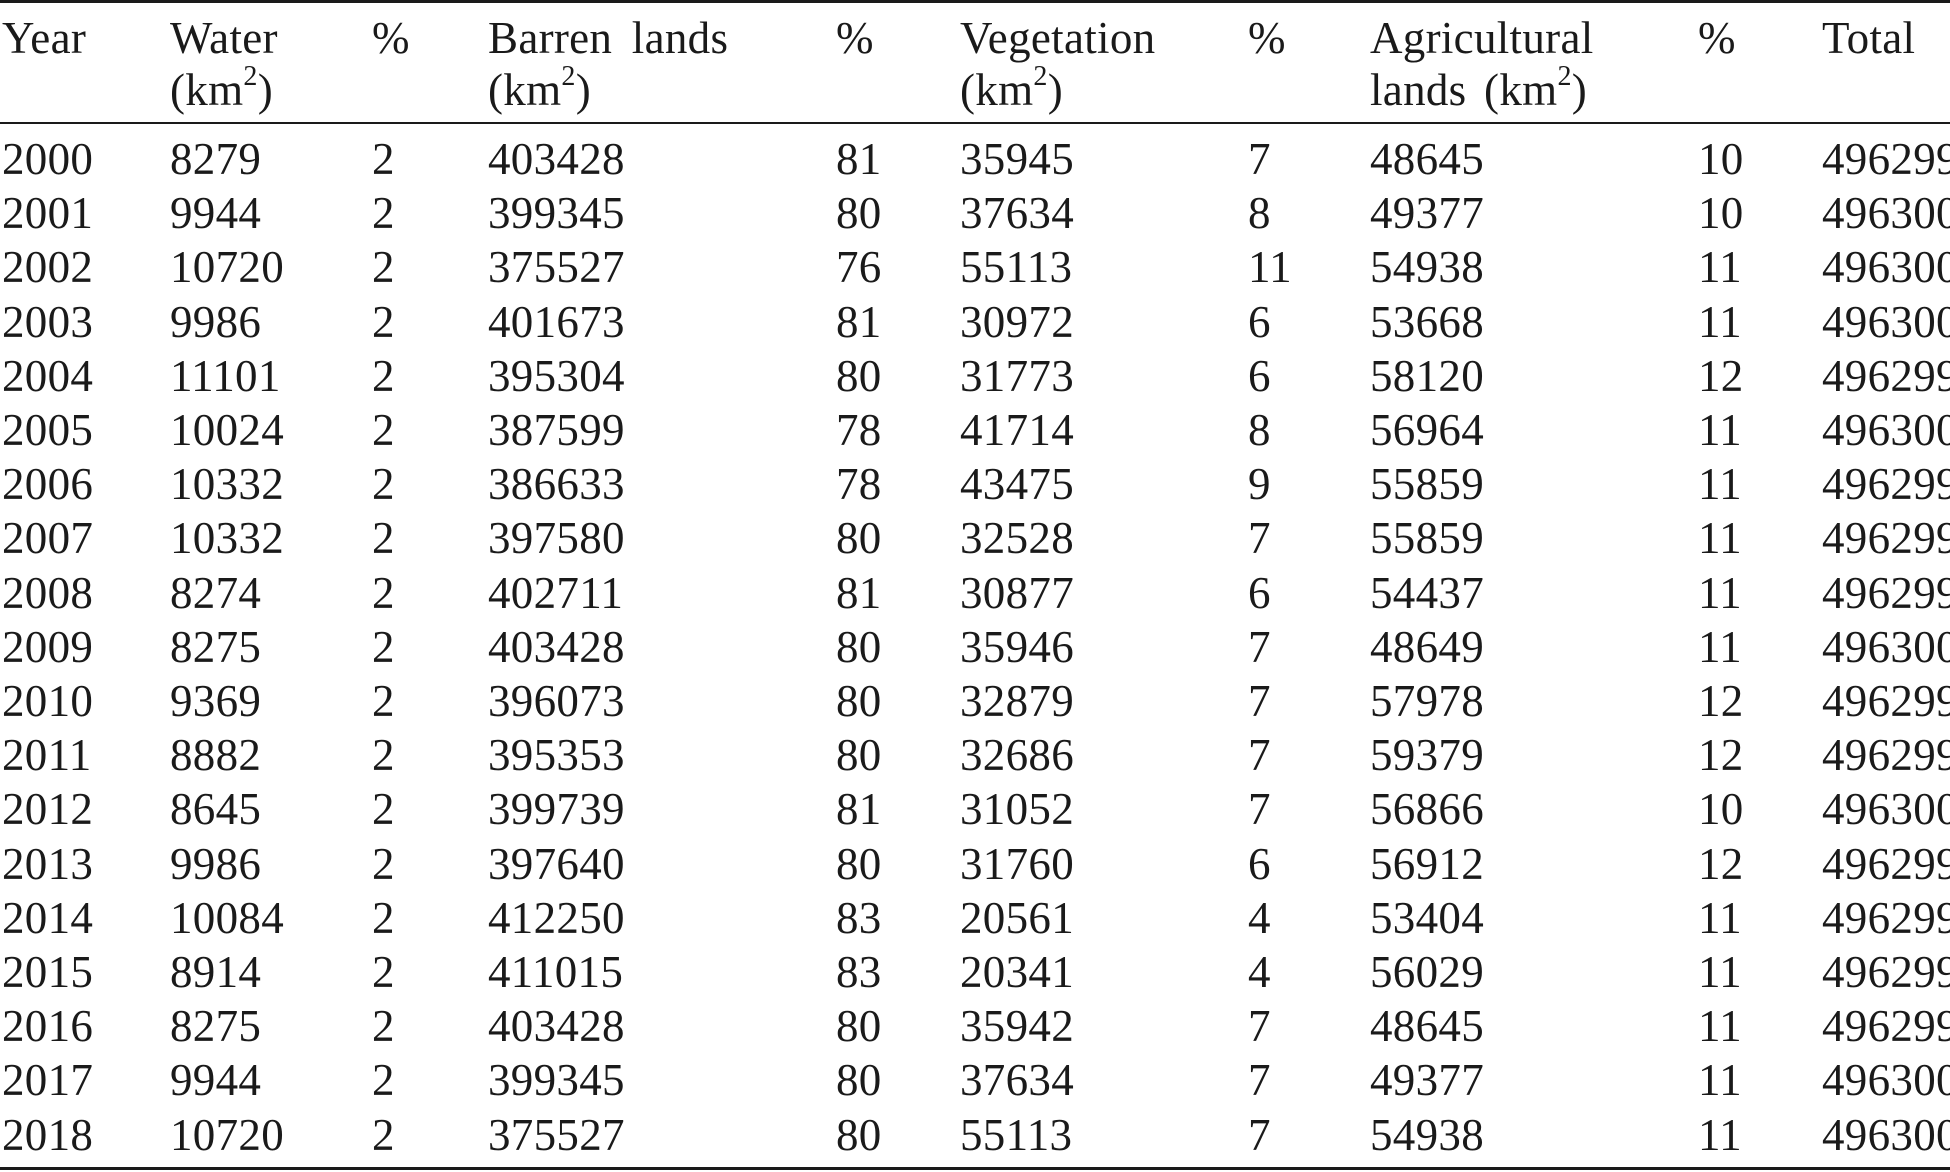  I want to click on table-row: 2004 11101 2 395304 80 31773 6 58120 12 496299, so click(975, 376).